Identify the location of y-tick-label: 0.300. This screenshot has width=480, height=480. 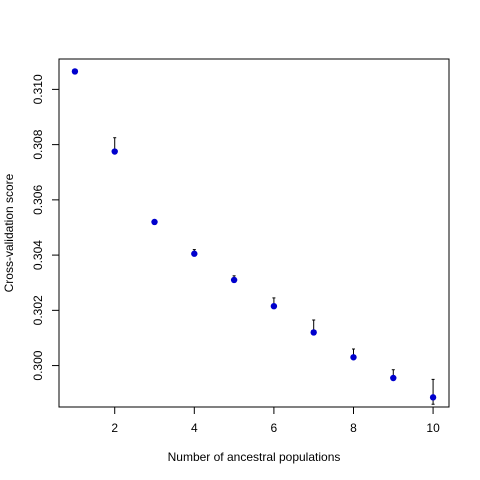
(38, 365).